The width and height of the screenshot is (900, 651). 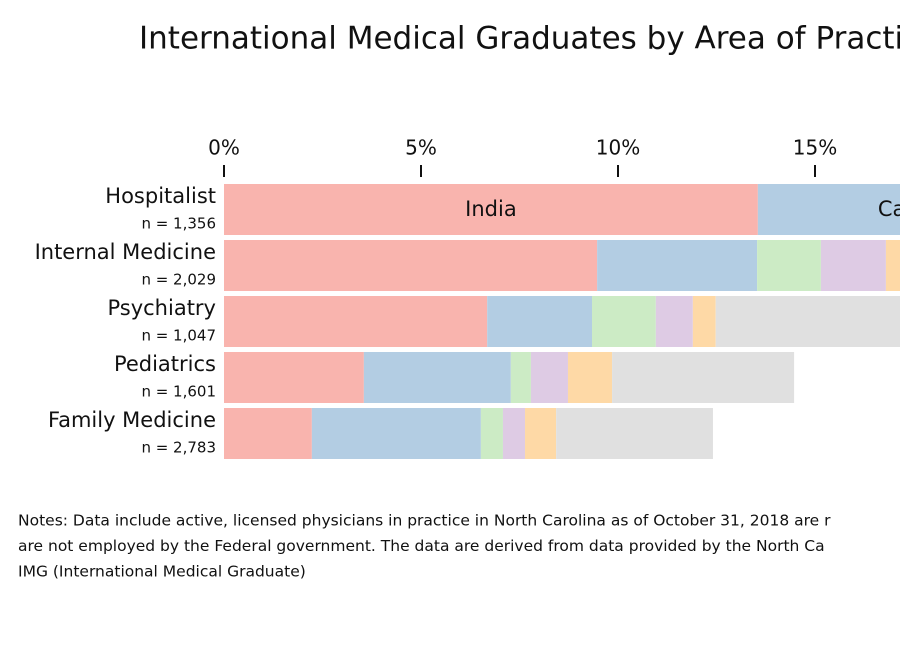 I want to click on category-label: Hospitalist, so click(x=160, y=196).